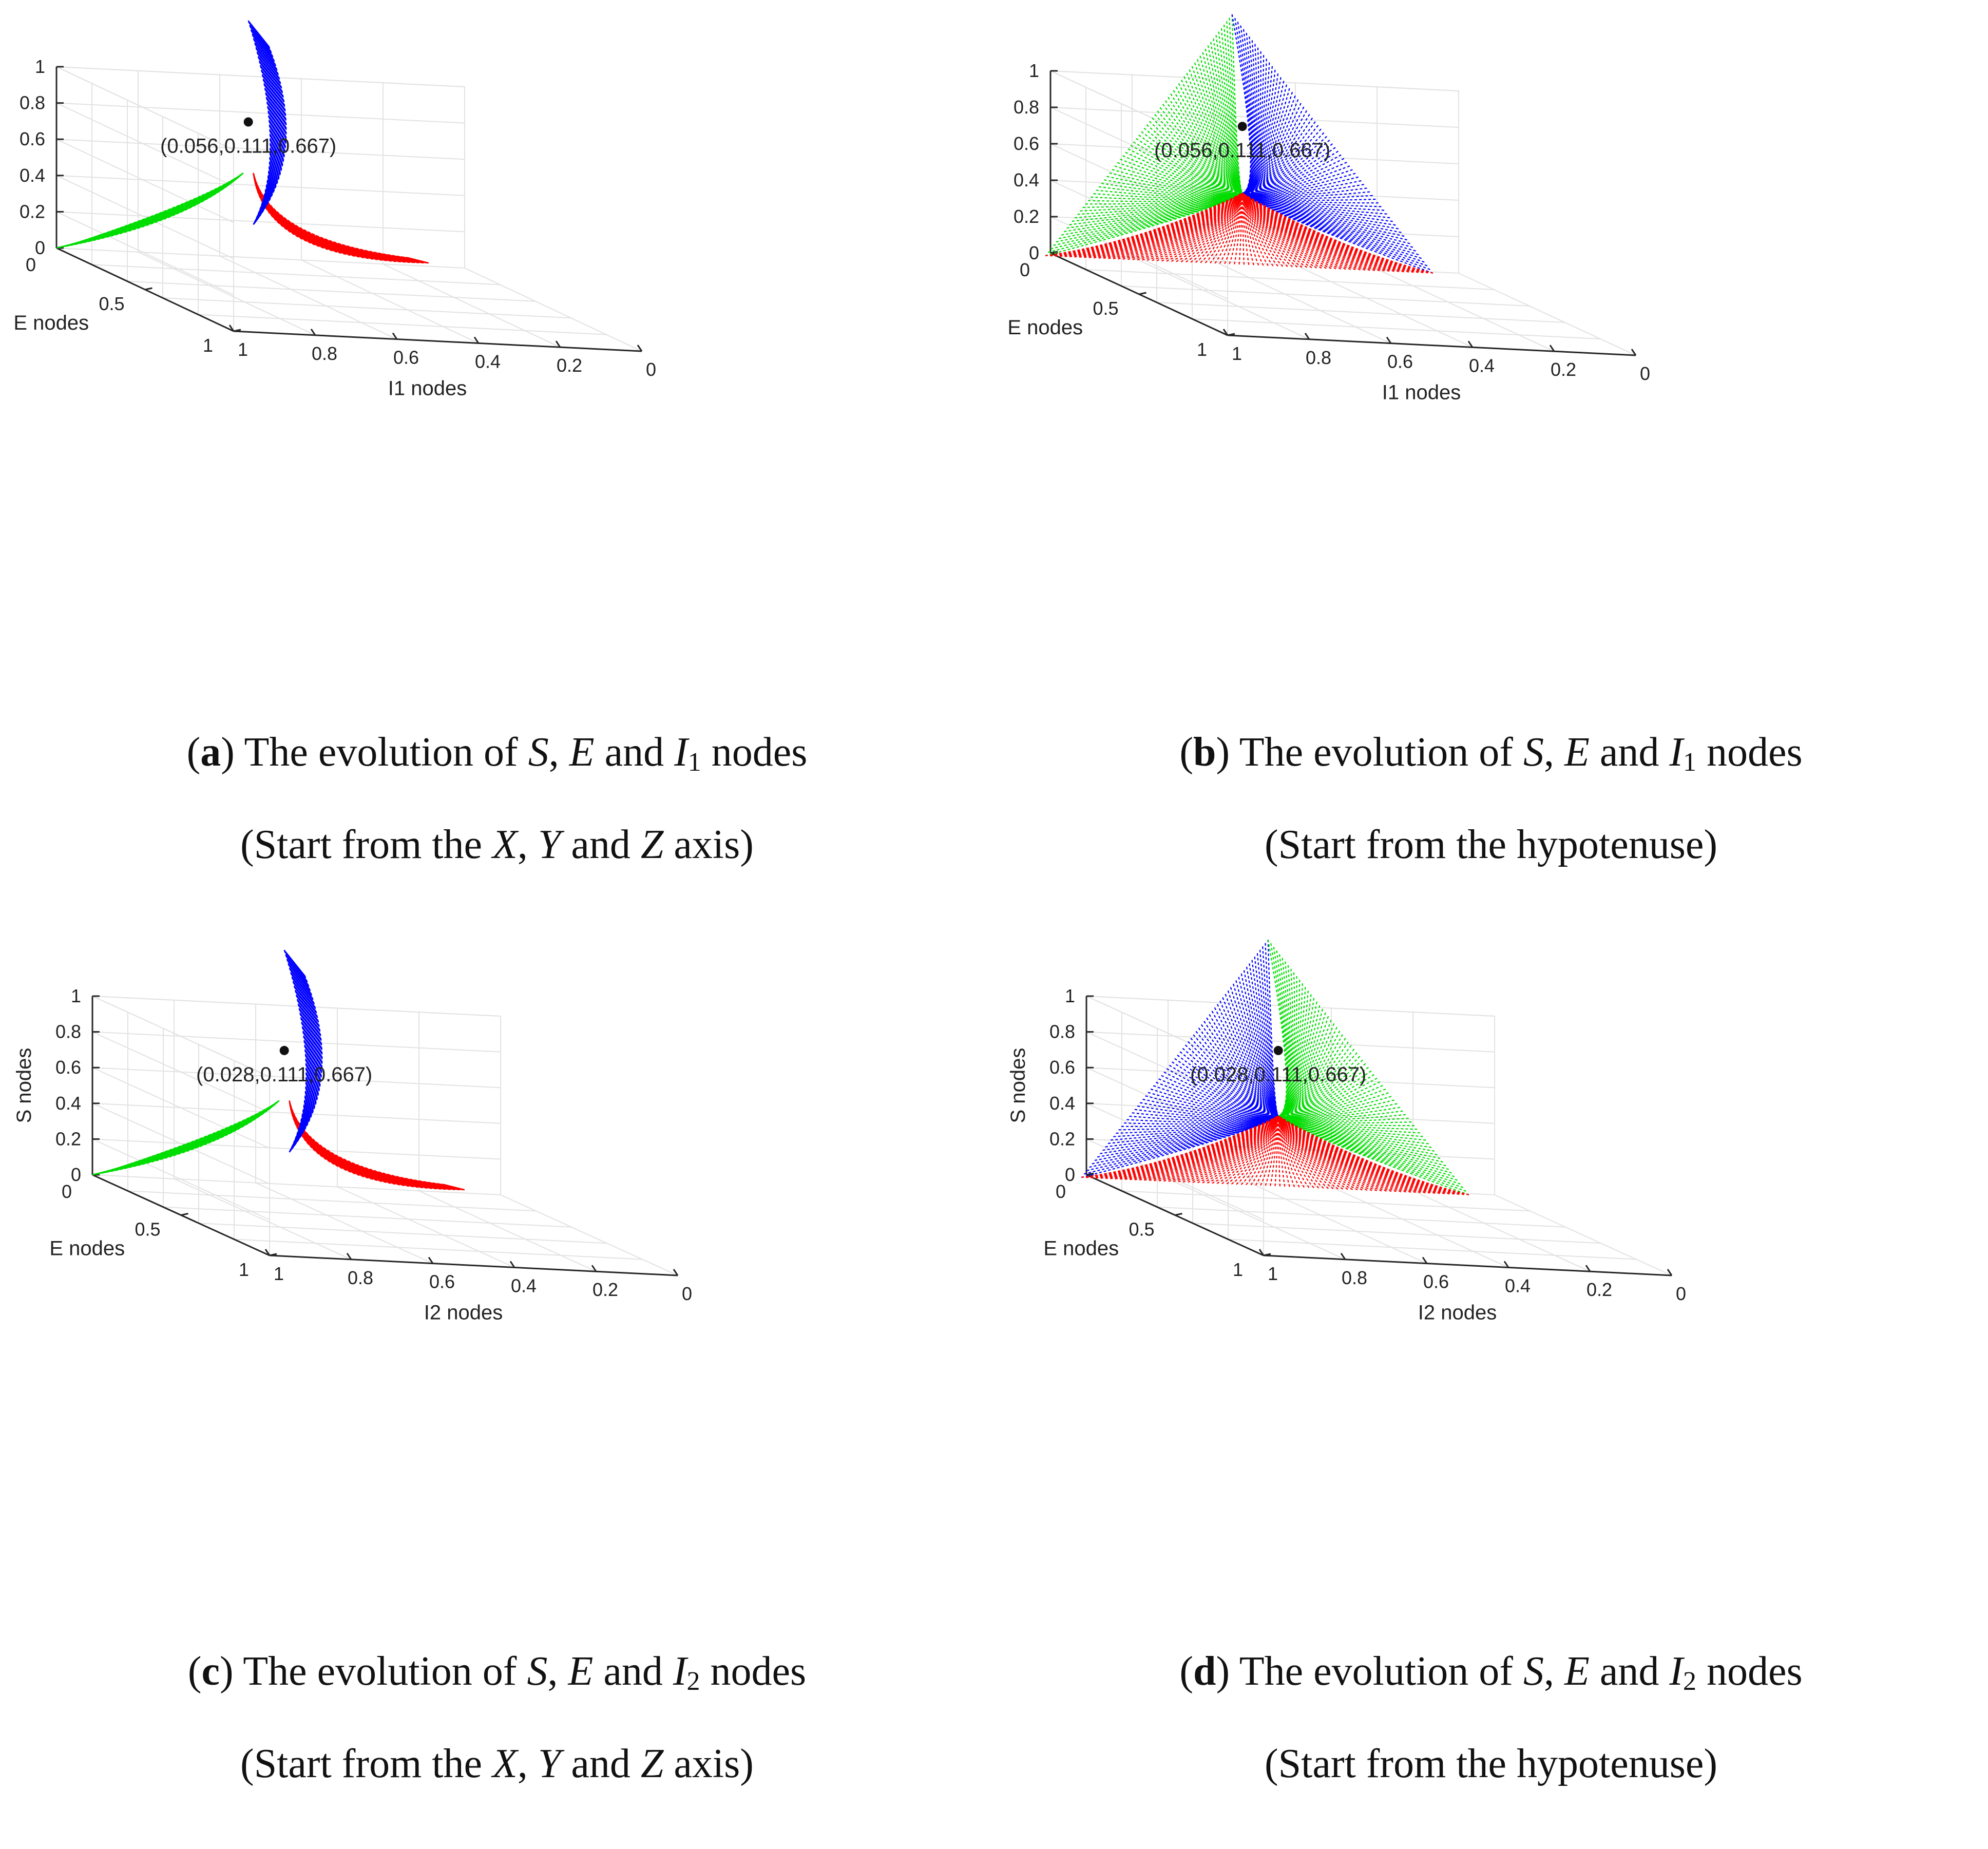 The image size is (1988, 1849). Describe the element at coordinates (68, 1138) in the screenshot. I see `c-zticklabel-1: 0.2` at that location.